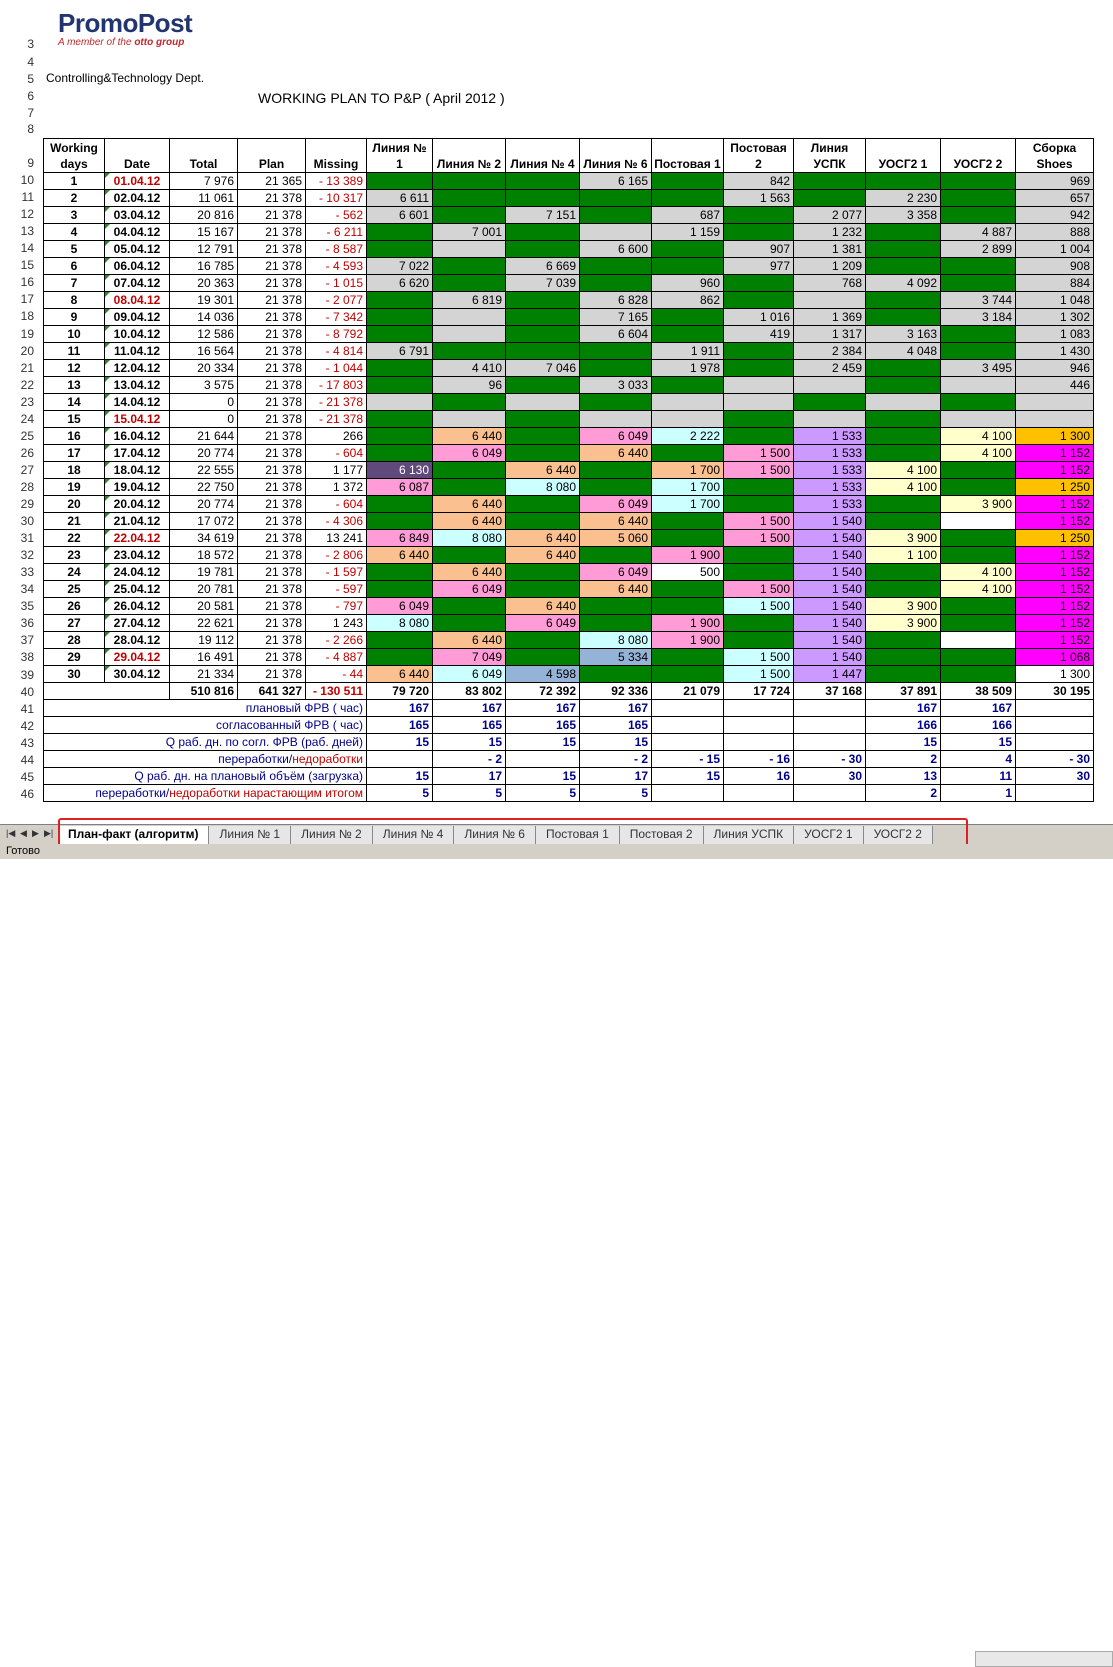 The width and height of the screenshot is (1113, 1667). What do you see at coordinates (687, 555) in the screenshot?
I see `line-value-cell: 1 900` at bounding box center [687, 555].